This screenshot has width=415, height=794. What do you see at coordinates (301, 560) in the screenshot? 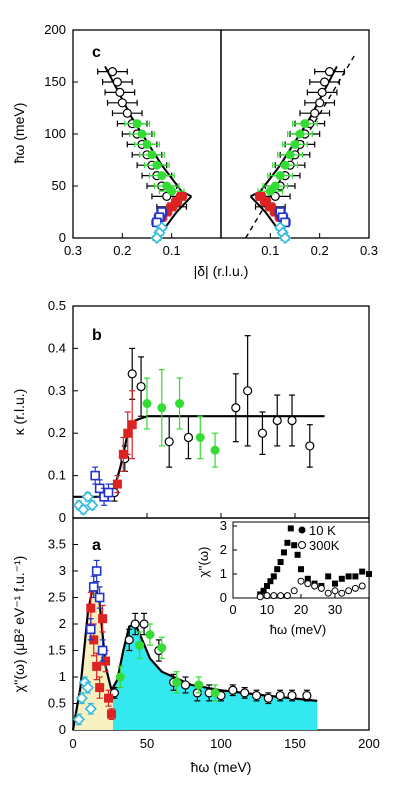
I see `inset-frame` at bounding box center [301, 560].